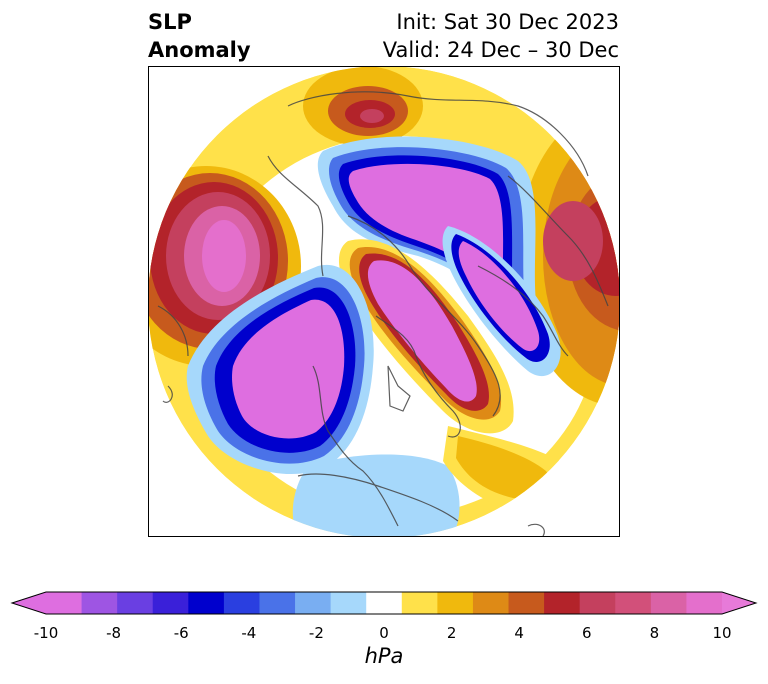 The width and height of the screenshot is (768, 684). Describe the element at coordinates (384, 633) in the screenshot. I see `colorbar-tick-label: 0` at that location.